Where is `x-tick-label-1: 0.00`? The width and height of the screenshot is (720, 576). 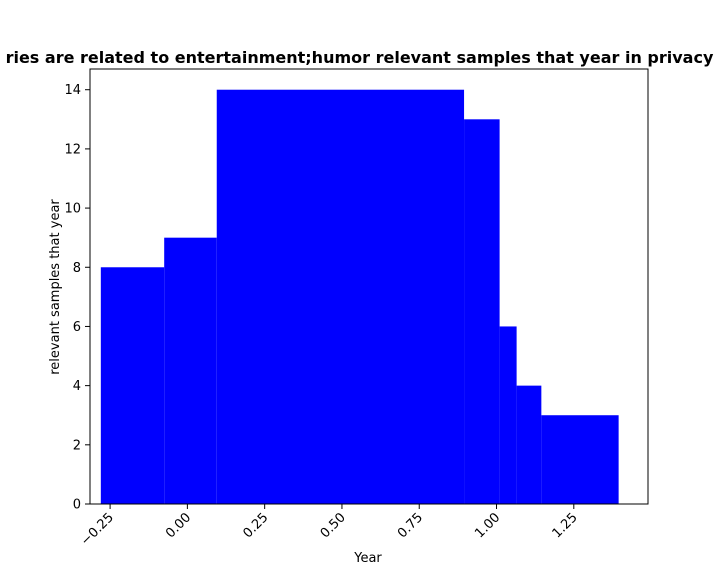 x-tick-label-1: 0.00 is located at coordinates (178, 525).